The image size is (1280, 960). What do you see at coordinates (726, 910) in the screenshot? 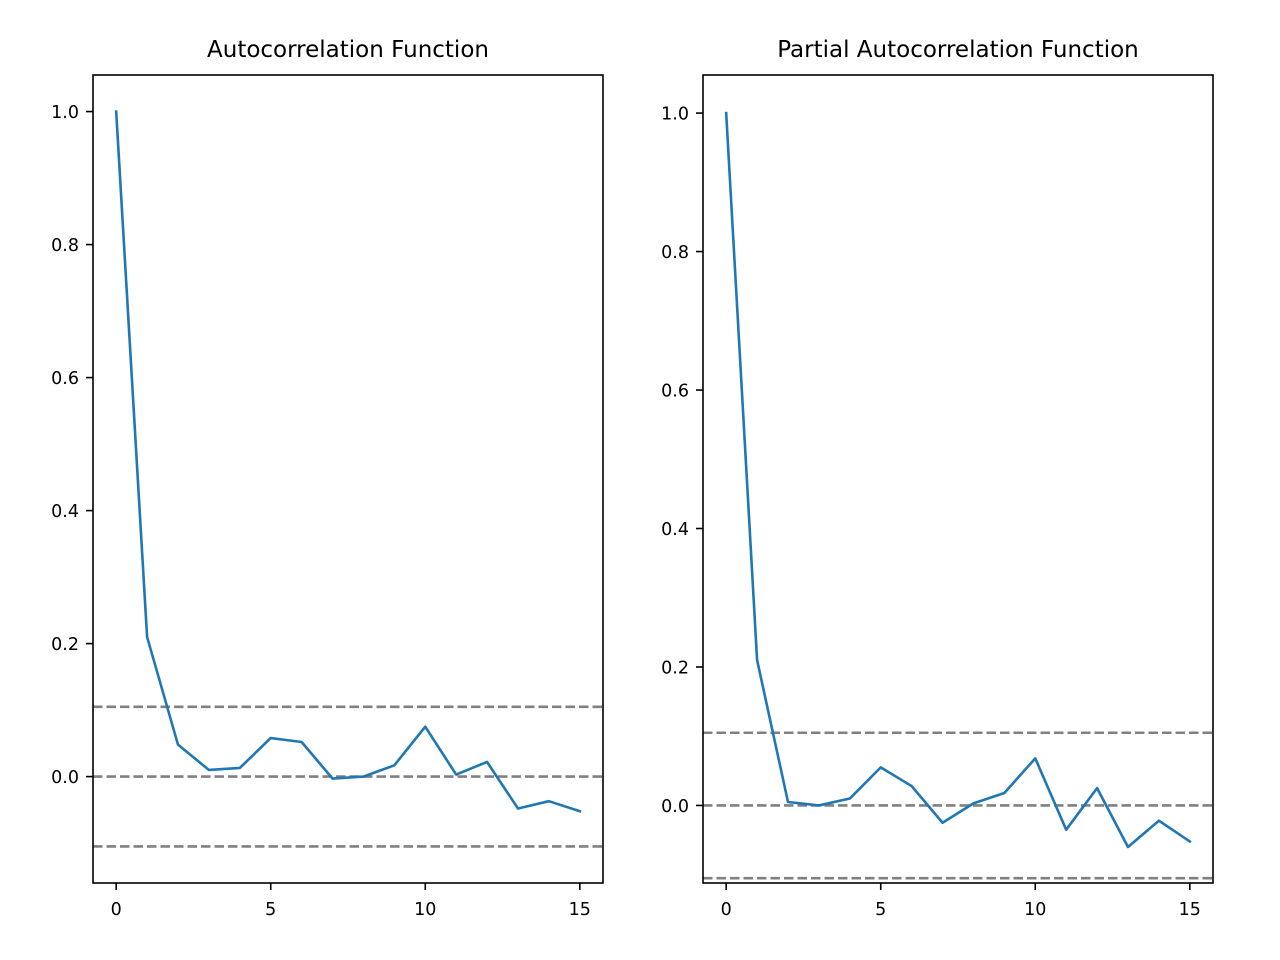
I see `pacf-x-tick-label-0: 0` at bounding box center [726, 910].